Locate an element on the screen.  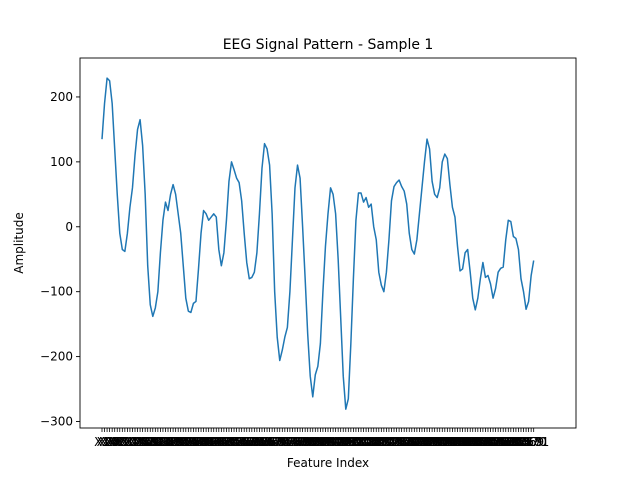
x-tick-label: X27 is located at coordinates (168, 442).